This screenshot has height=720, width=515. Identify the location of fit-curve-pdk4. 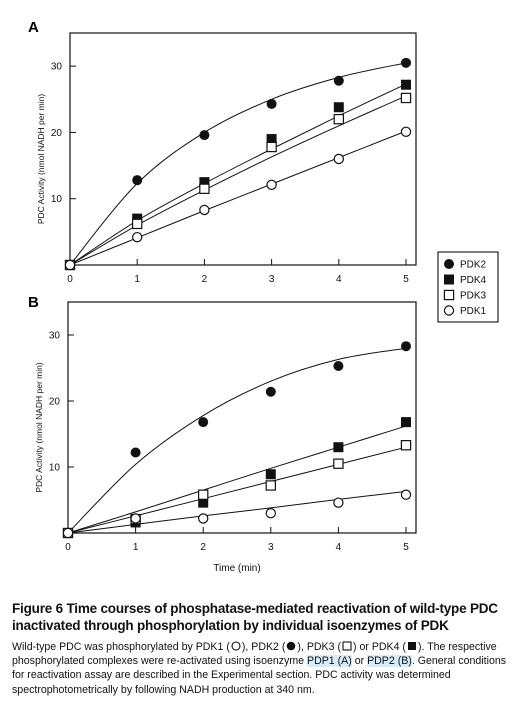
(237, 479).